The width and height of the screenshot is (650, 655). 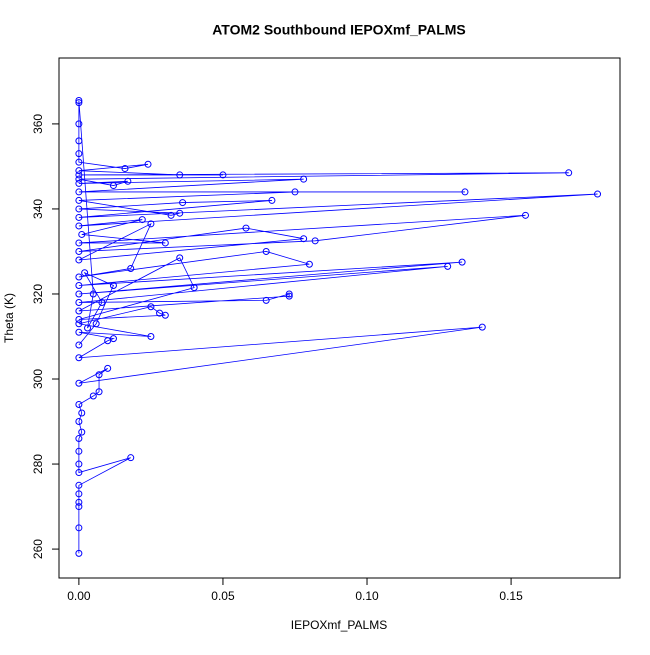 I want to click on y-tick-label: 280, so click(x=38, y=464).